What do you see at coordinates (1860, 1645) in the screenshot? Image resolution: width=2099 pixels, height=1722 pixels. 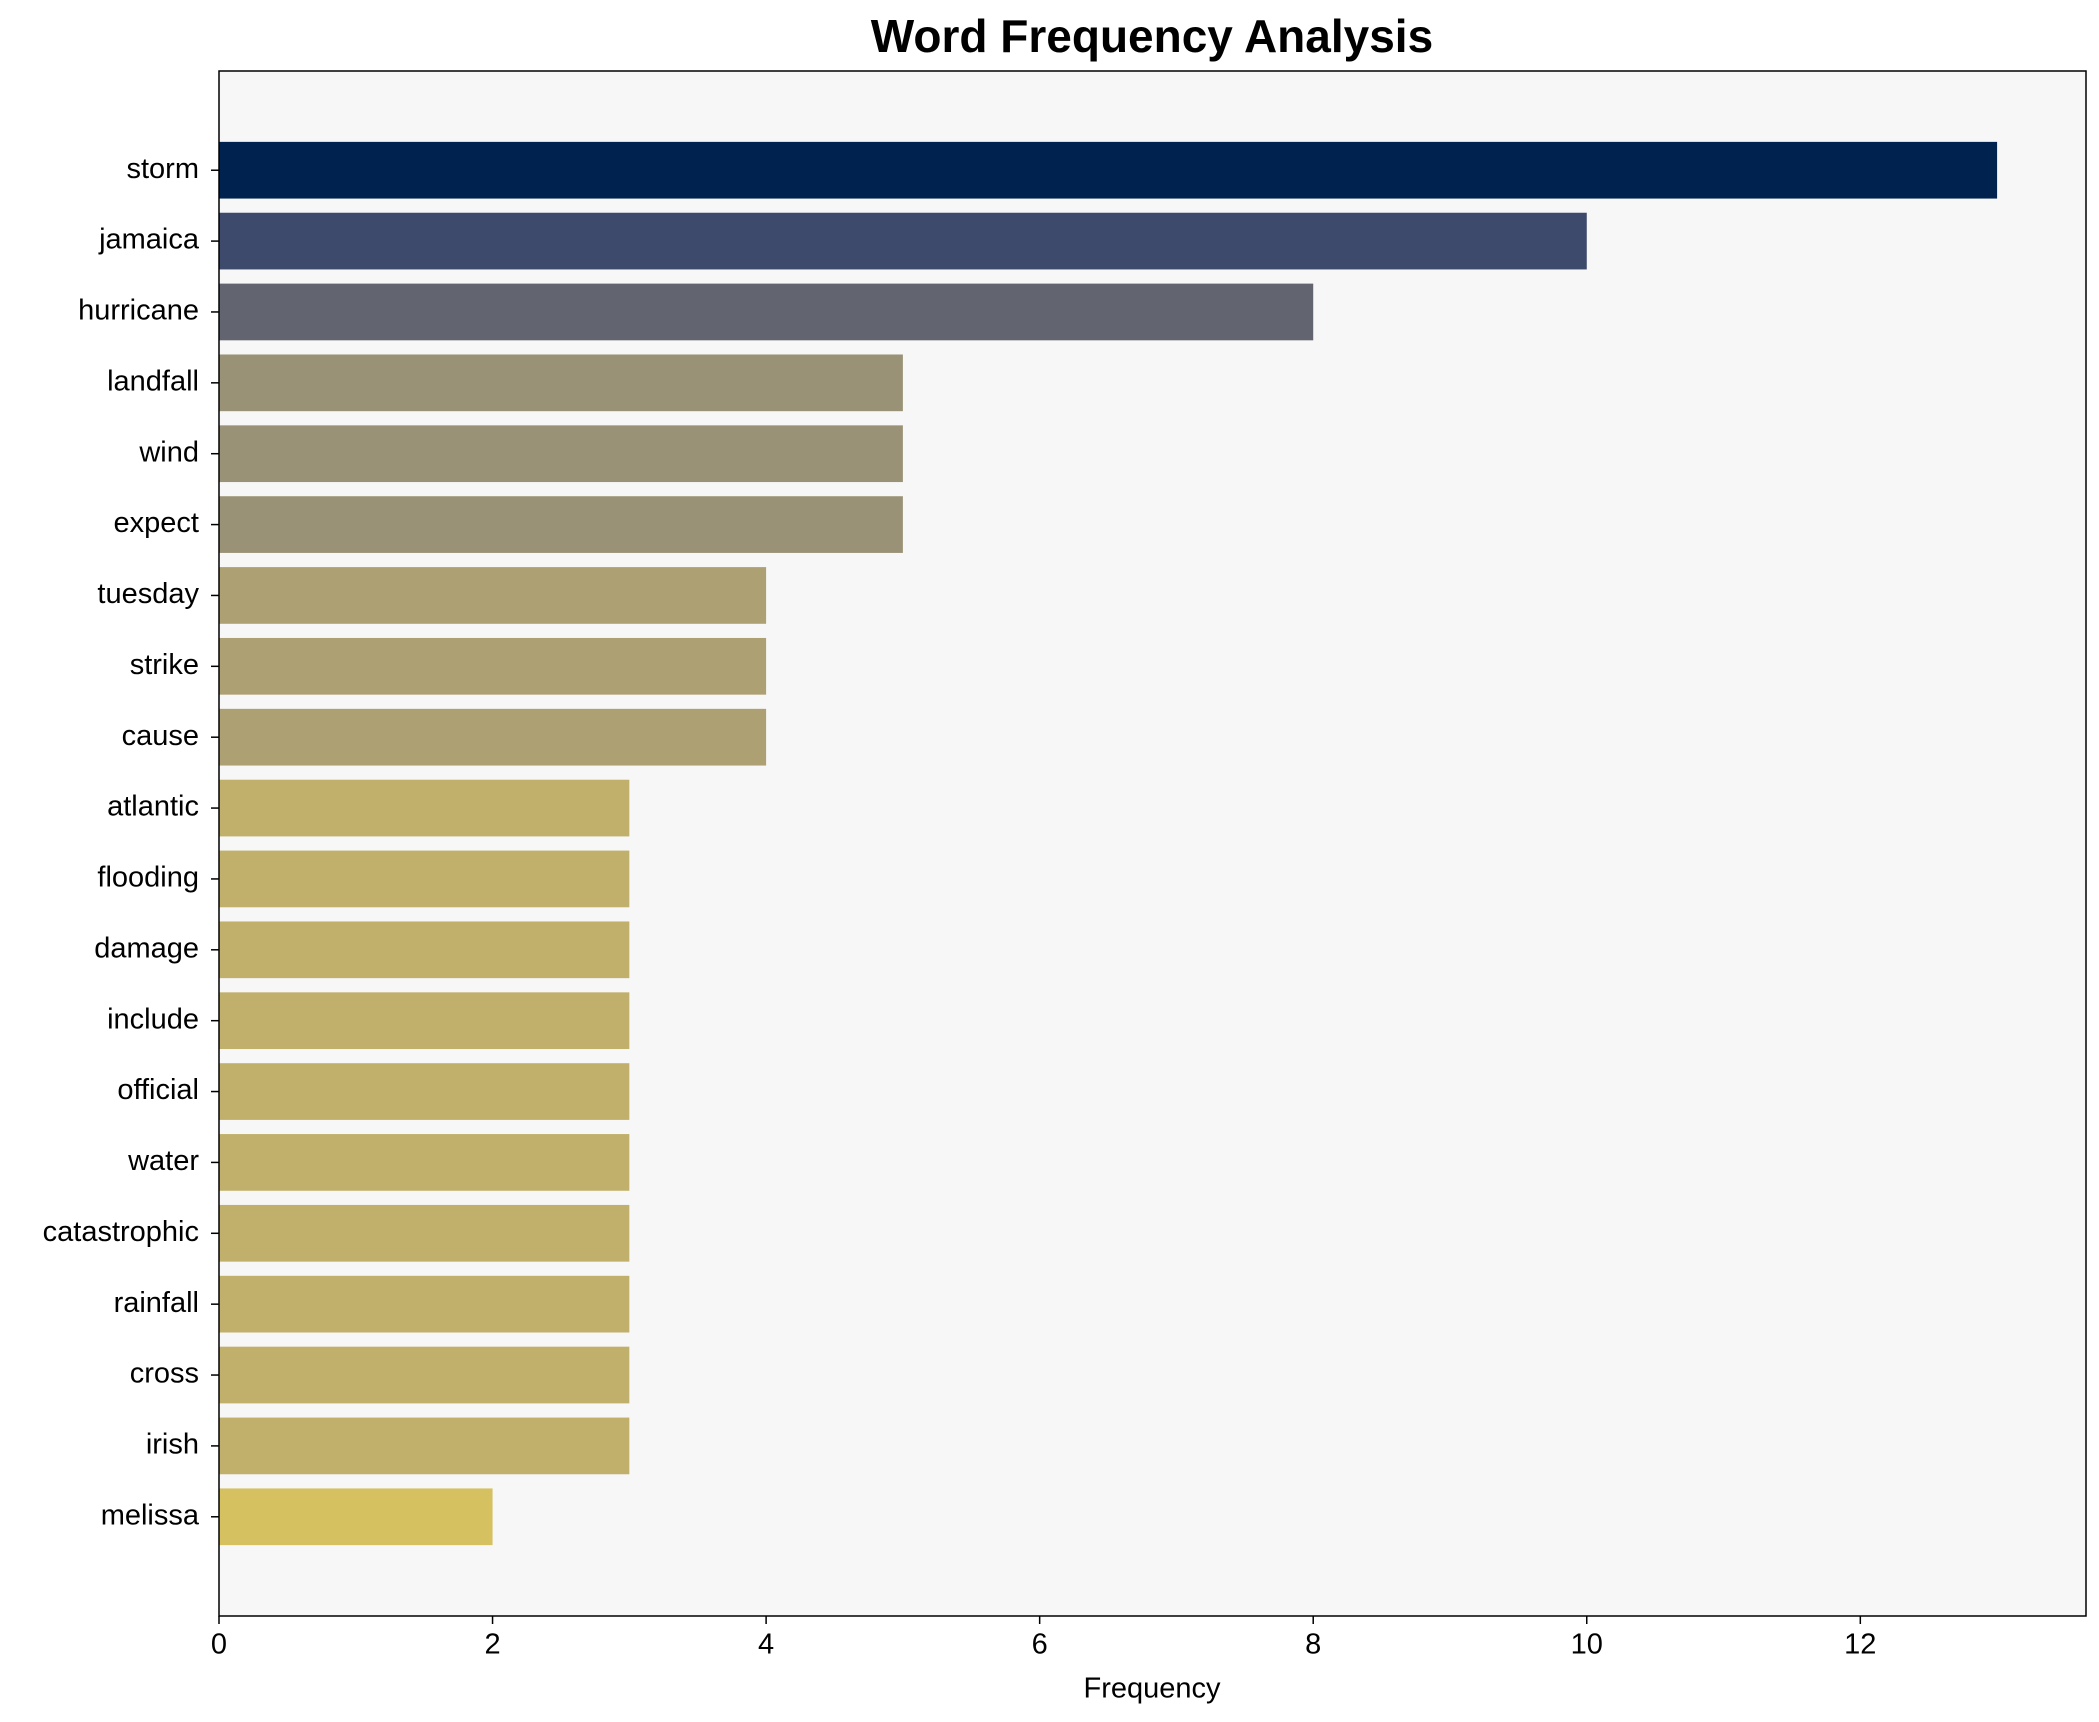 I see `x-tick-label: 12` at bounding box center [1860, 1645].